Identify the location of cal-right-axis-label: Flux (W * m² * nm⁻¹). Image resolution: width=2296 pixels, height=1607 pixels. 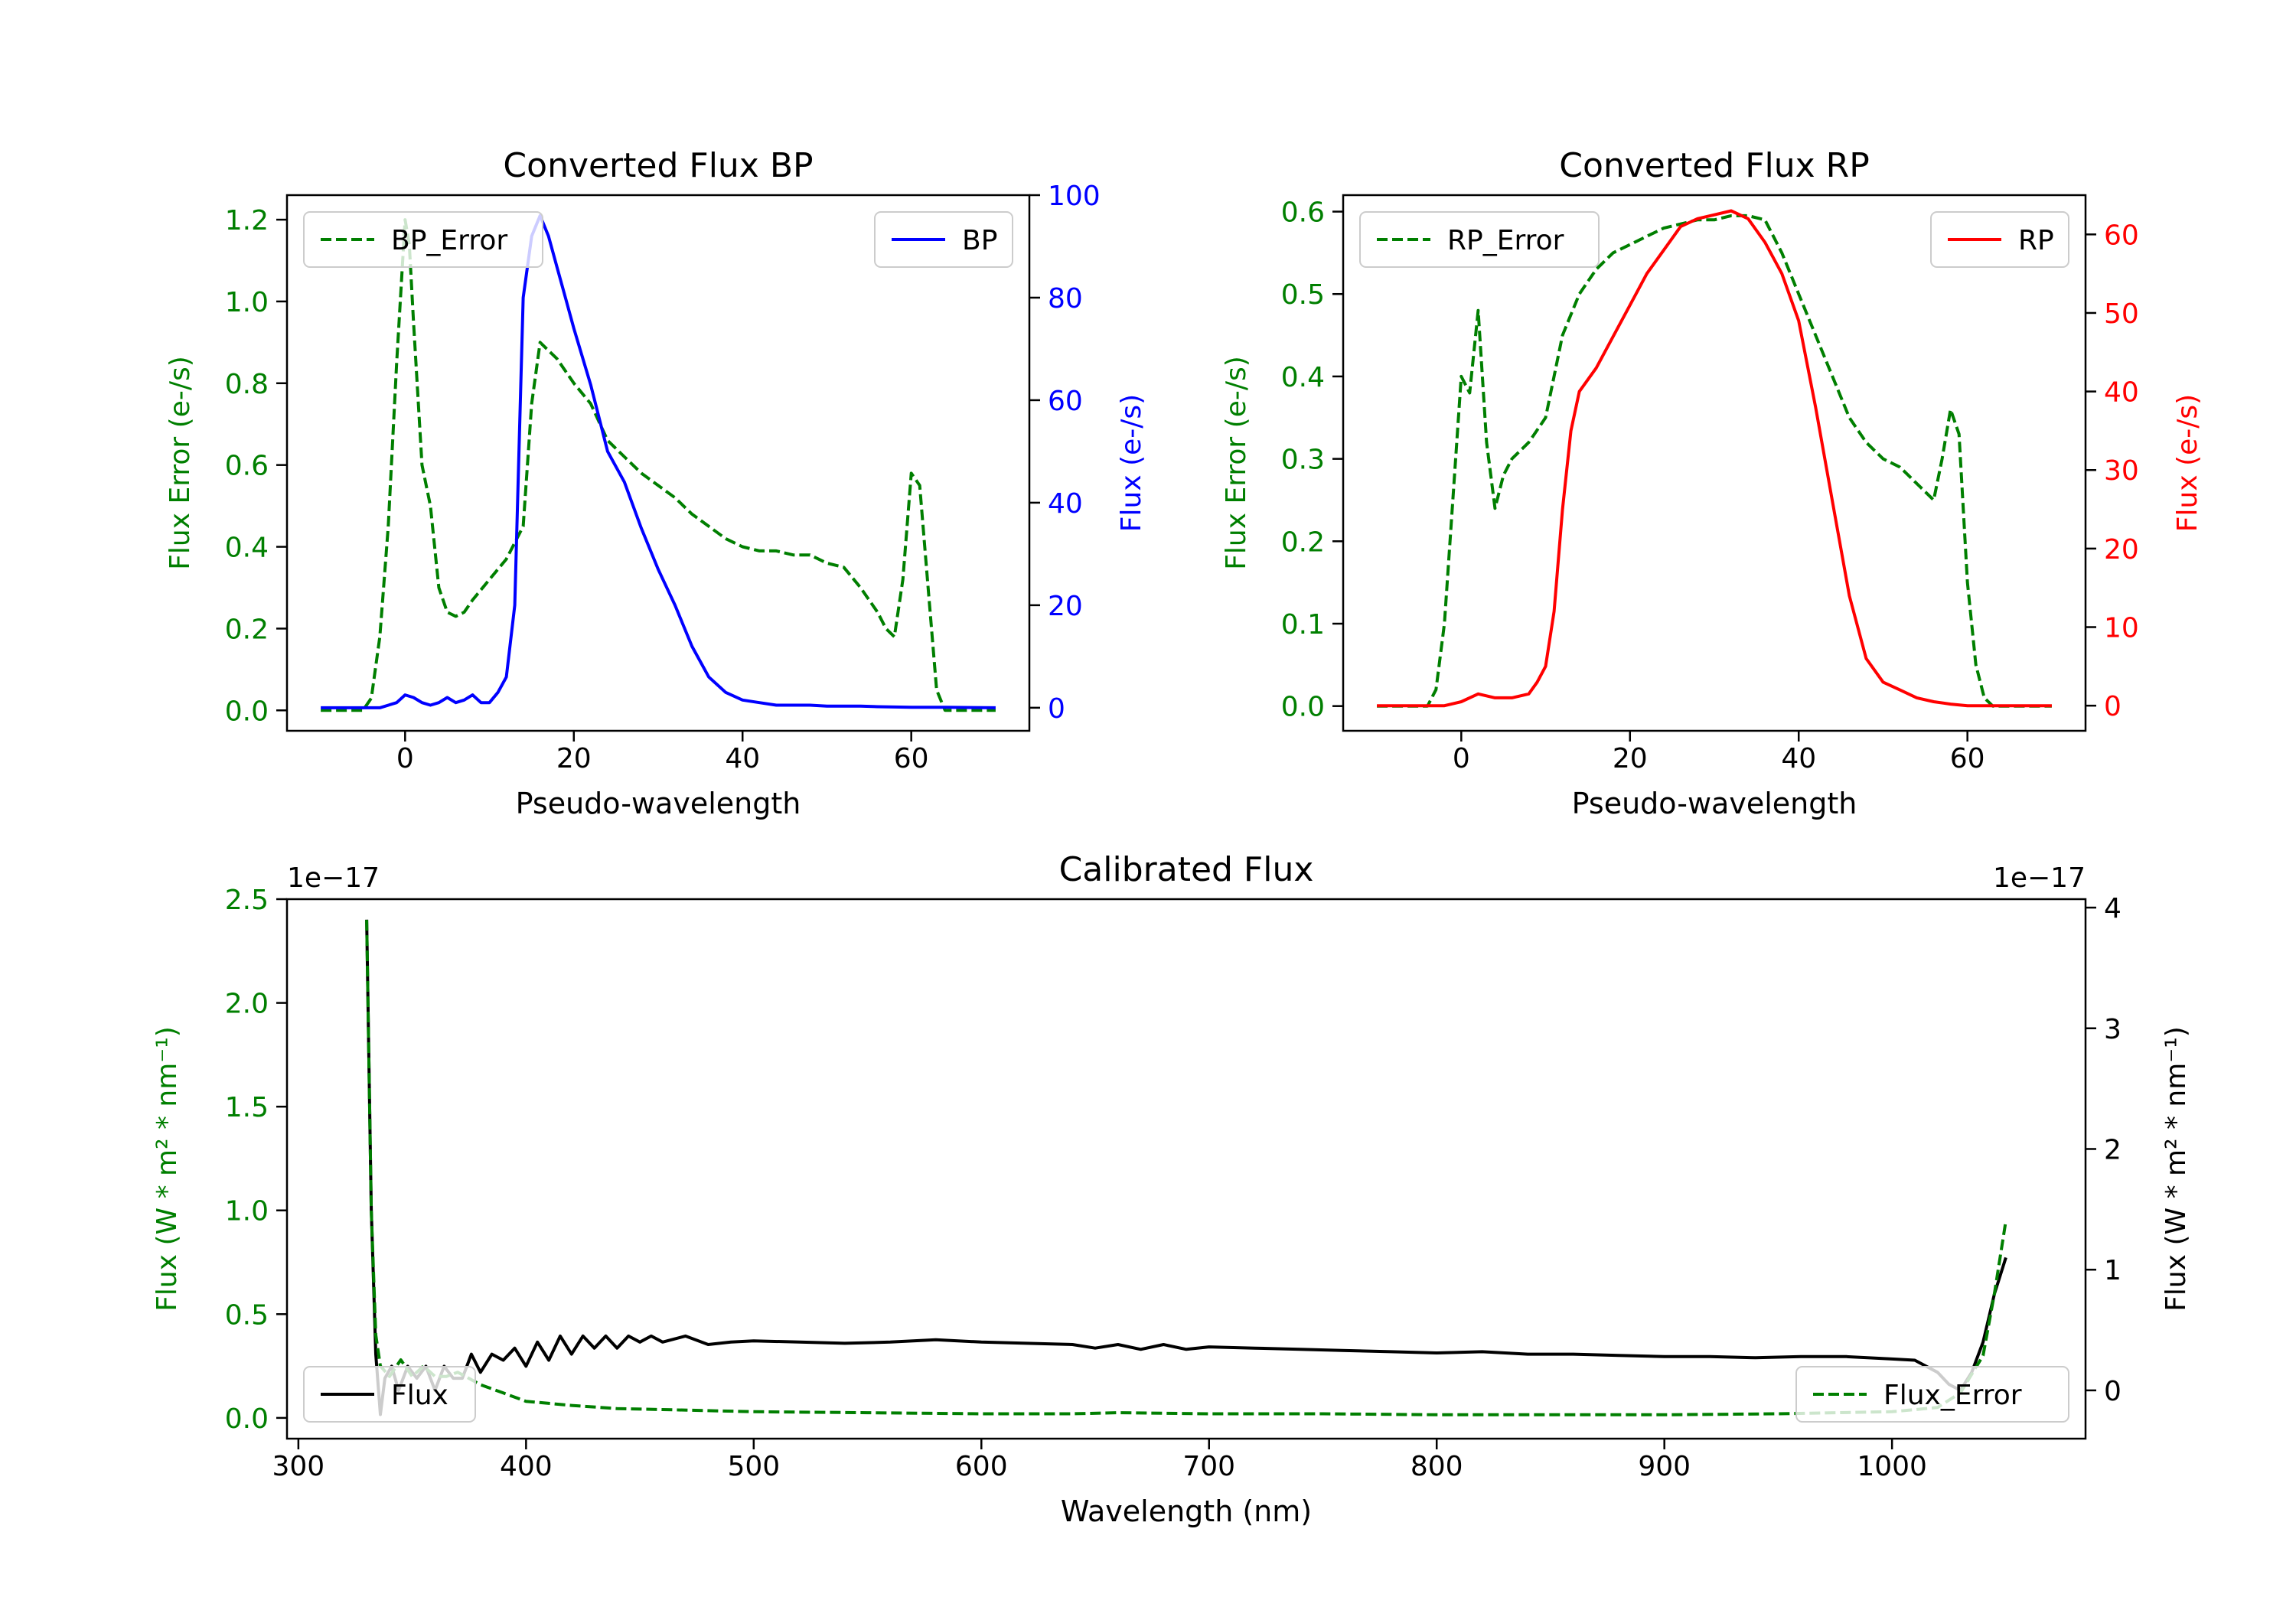
(2176, 1169).